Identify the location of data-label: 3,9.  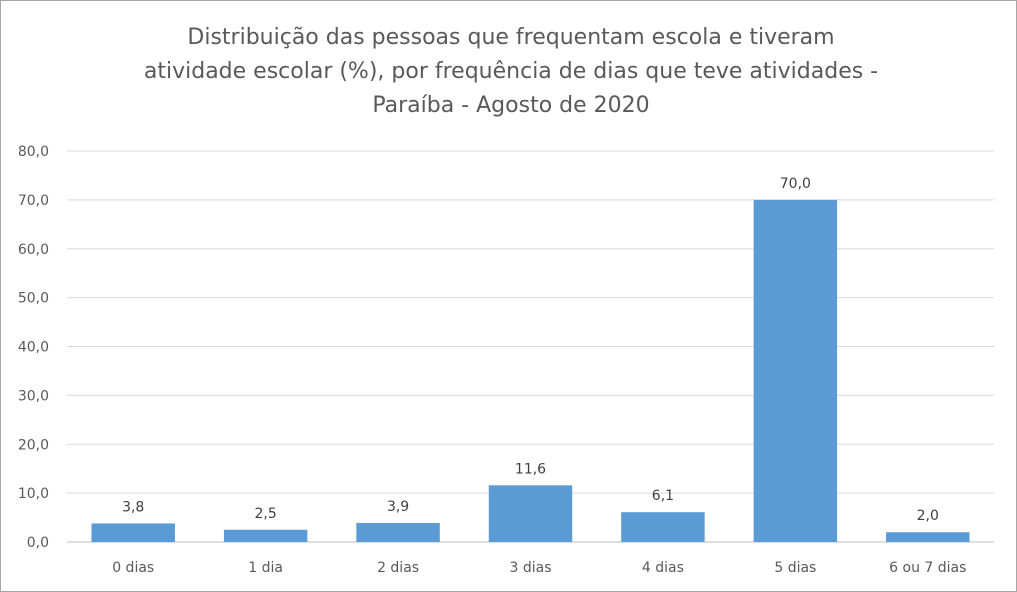
(398, 507).